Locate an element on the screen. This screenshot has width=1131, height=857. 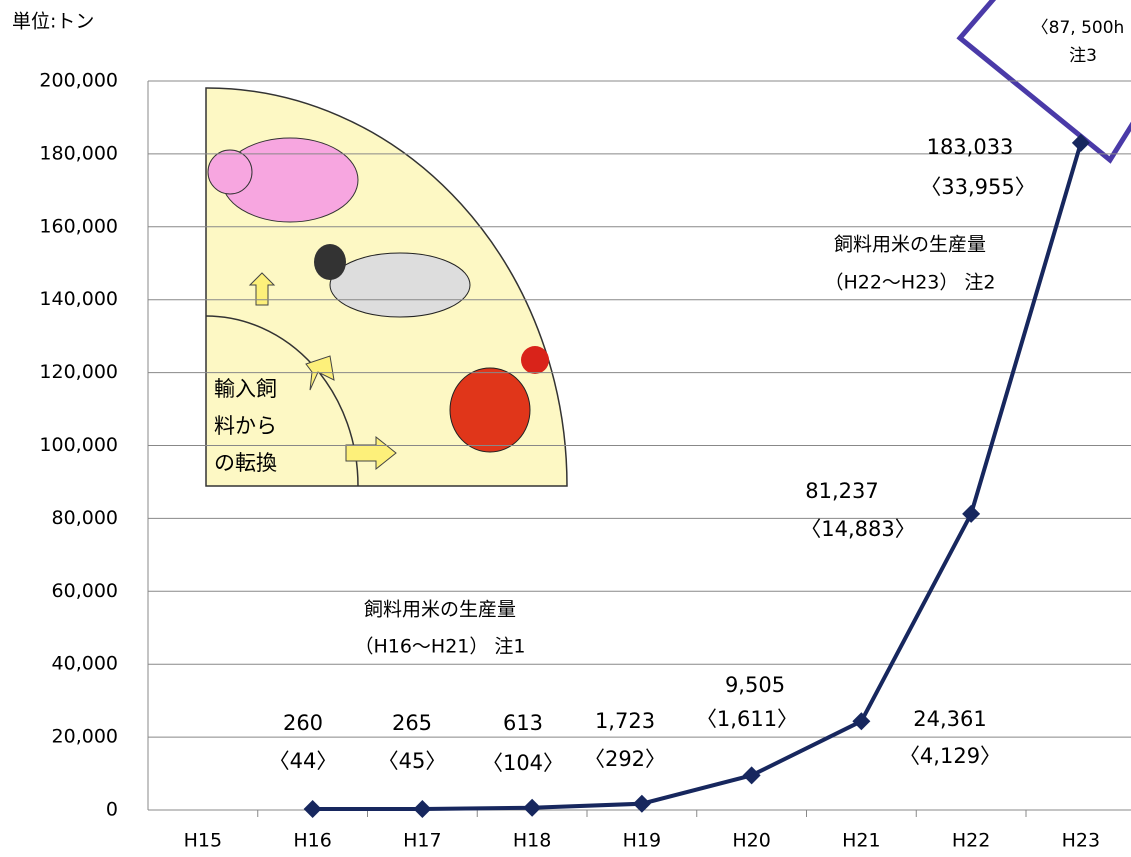
note1-range: （H16〜H21） 注1 is located at coordinates (439, 647).